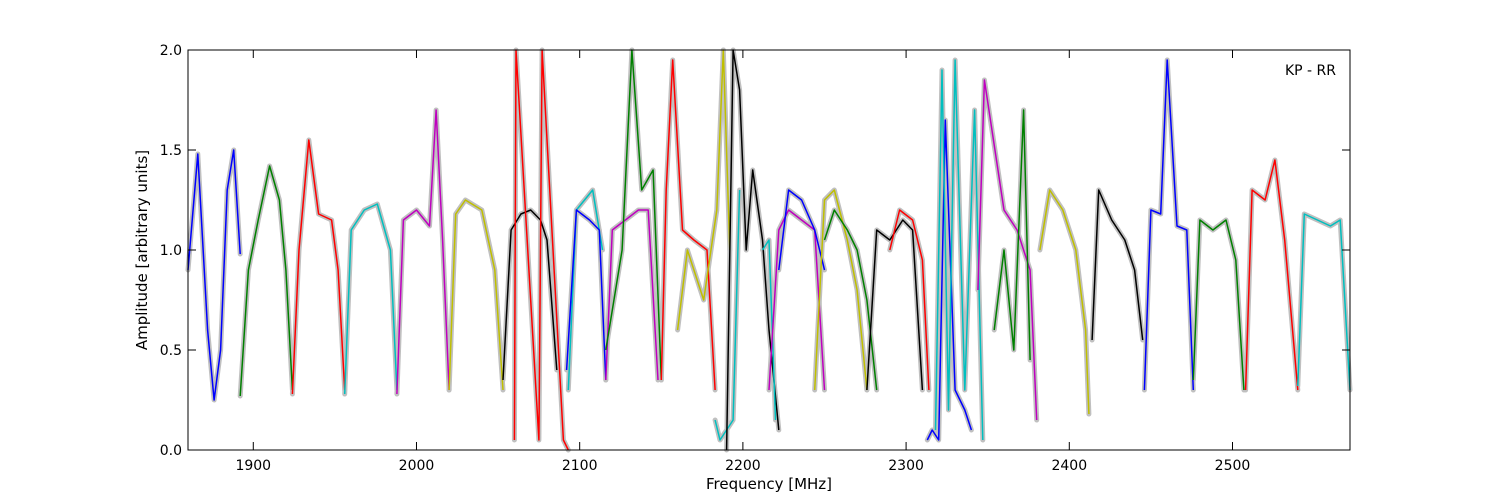 The image size is (1500, 500). Describe the element at coordinates (253, 466) in the screenshot. I see `x-tick-label: 1900` at that location.